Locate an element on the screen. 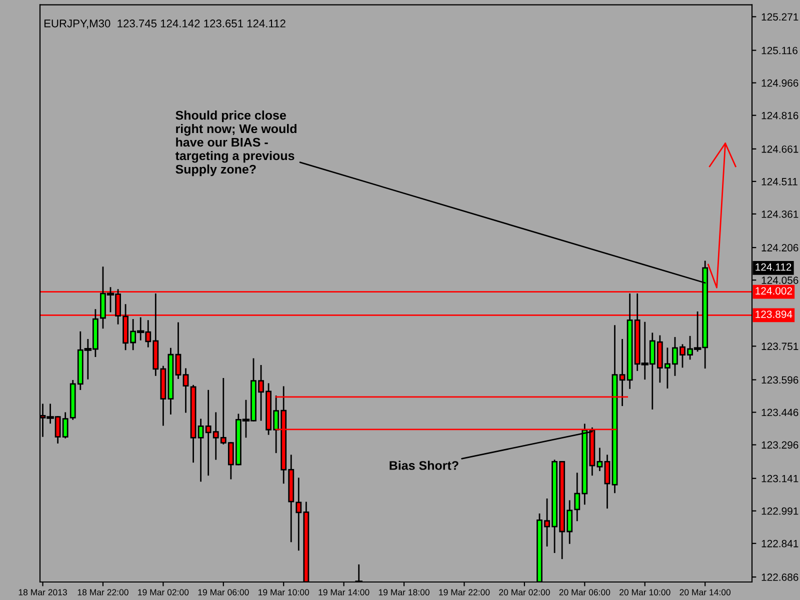 This screenshot has height=600, width=800. y-tick-label: 124.206 is located at coordinates (780, 248).